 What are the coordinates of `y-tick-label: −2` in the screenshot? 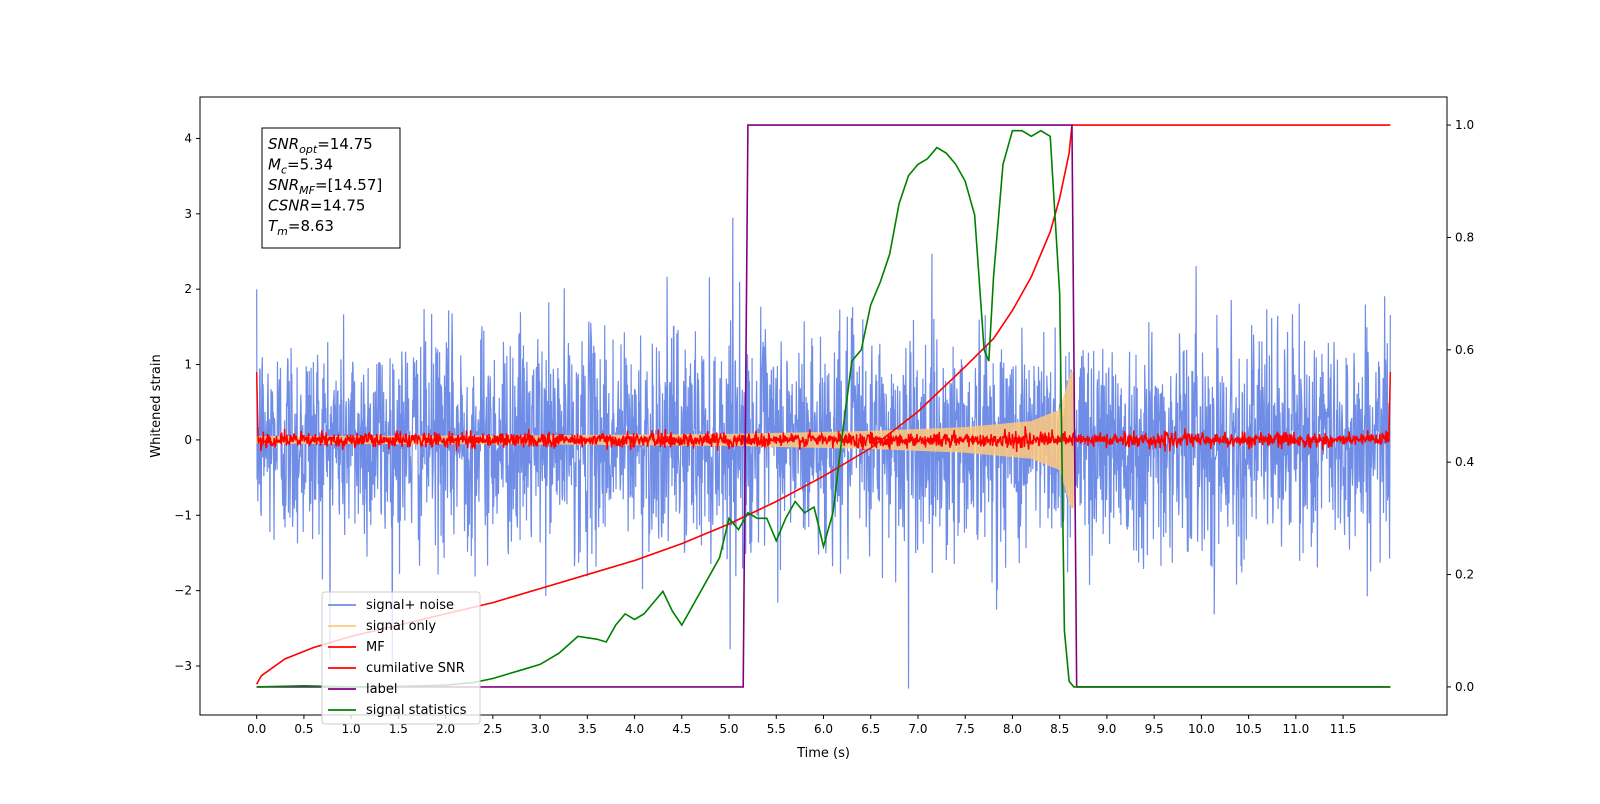 It's located at (183, 591).